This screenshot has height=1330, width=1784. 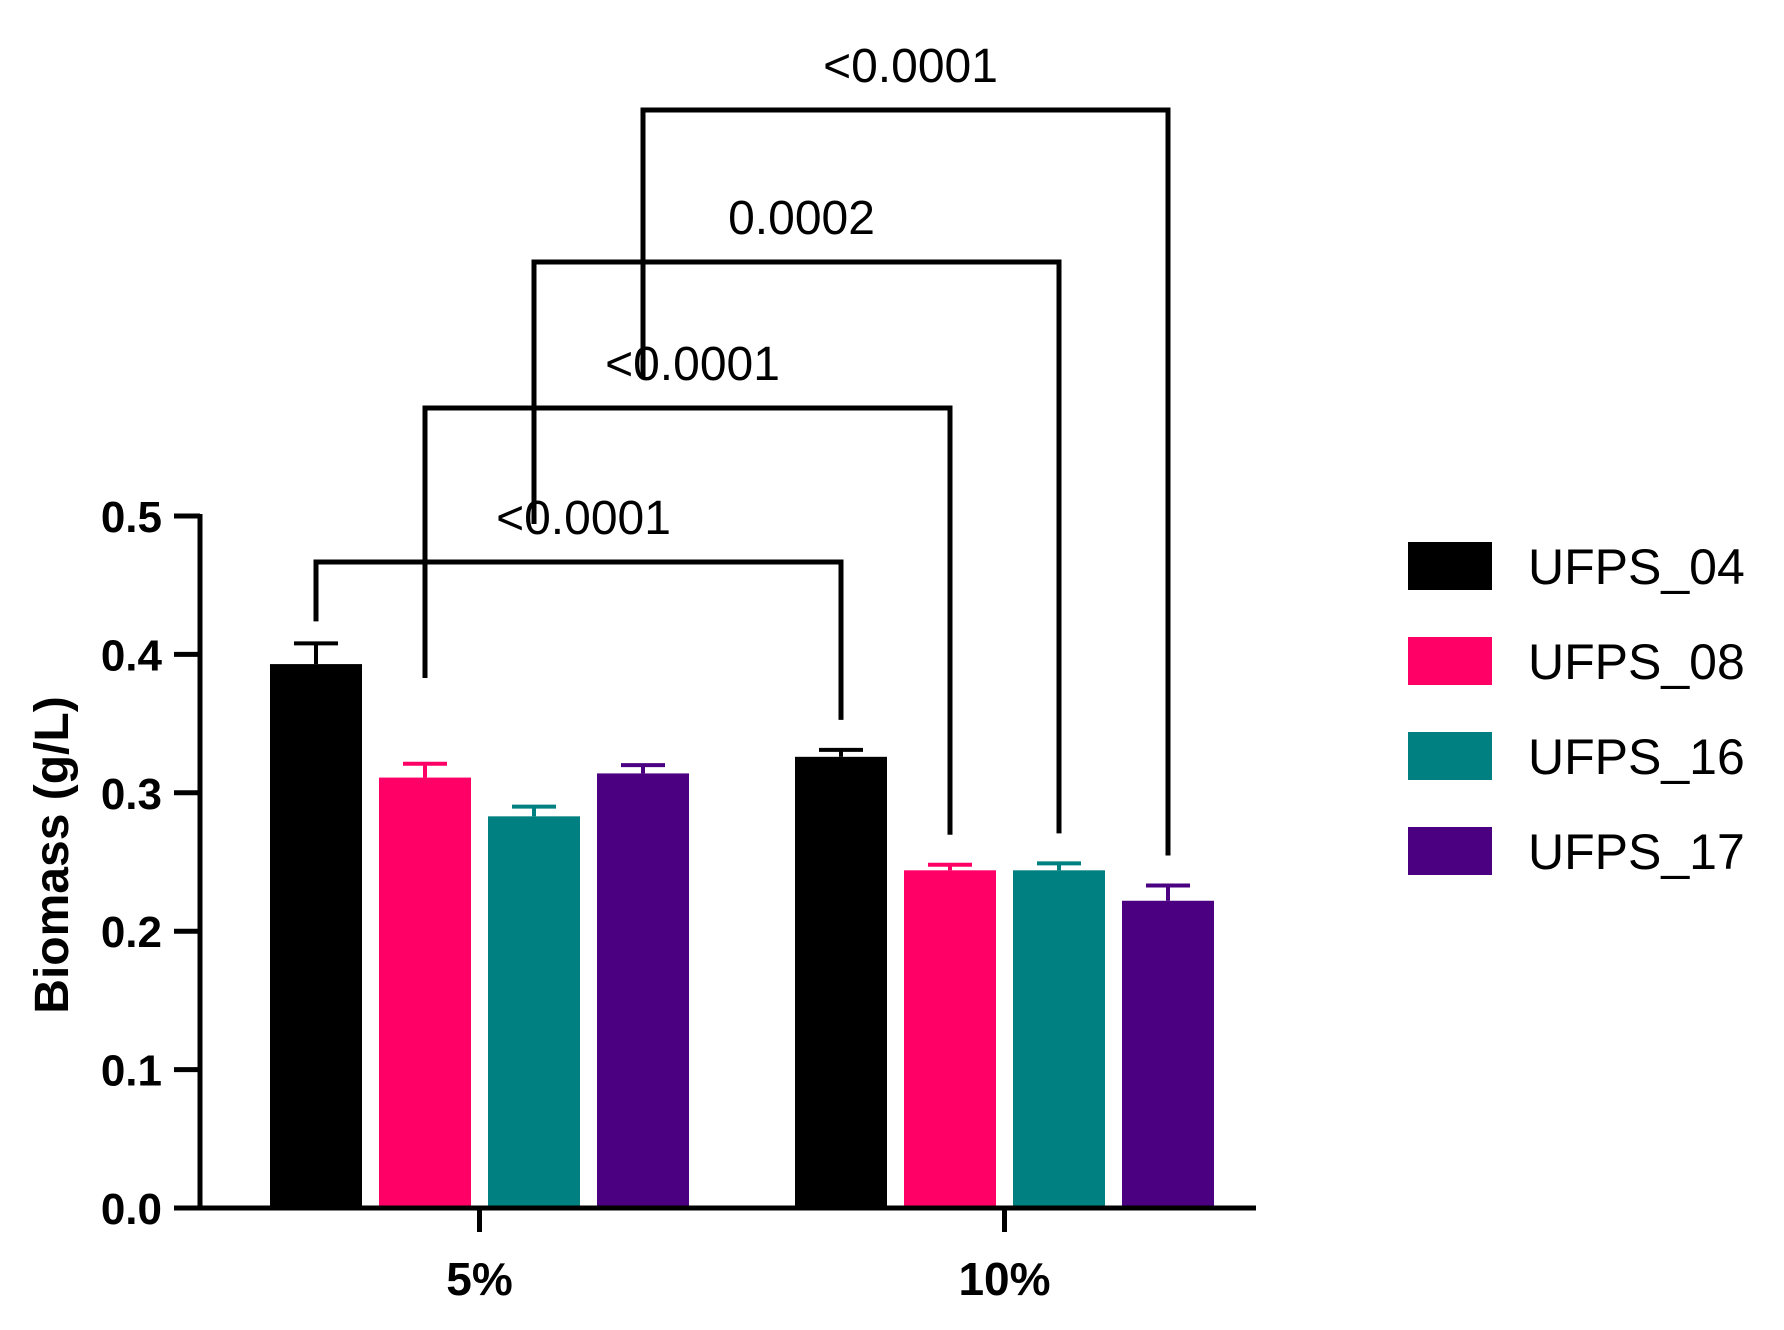 I want to click on legend-label: UFPS_04, so click(x=1636, y=567).